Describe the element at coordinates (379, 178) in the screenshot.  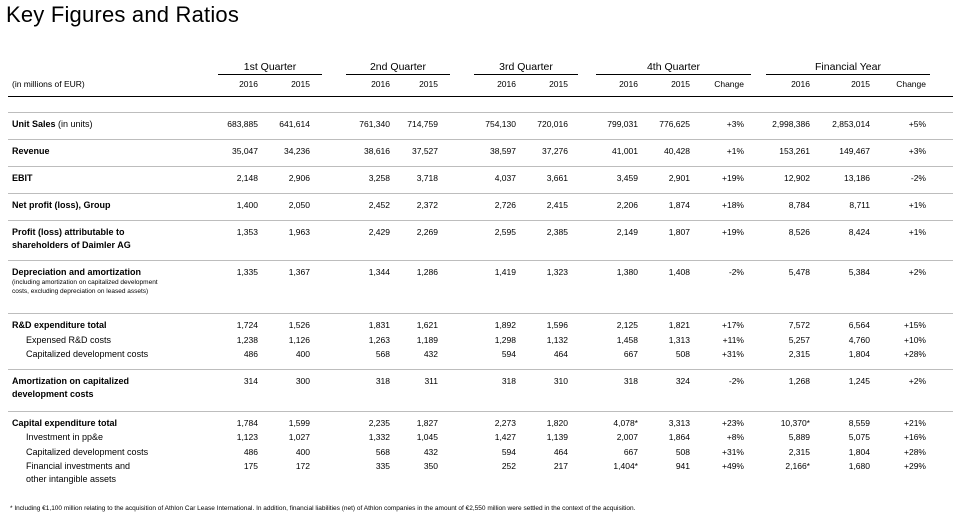
I see `table-cell: 3,258` at that location.